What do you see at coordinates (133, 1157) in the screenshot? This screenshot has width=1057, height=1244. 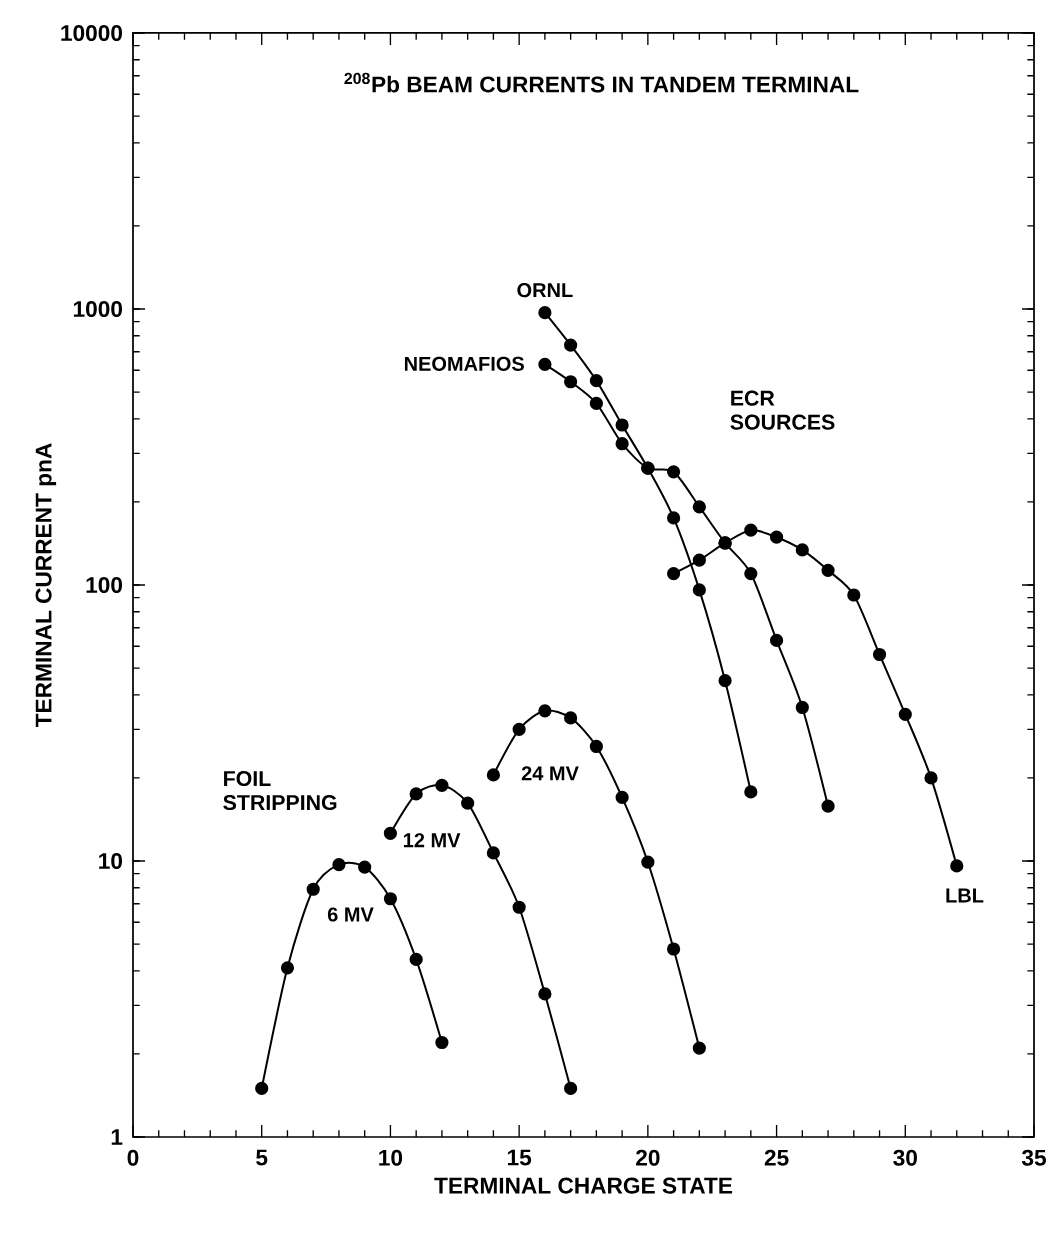 I see `x-tick-label: 0` at bounding box center [133, 1157].